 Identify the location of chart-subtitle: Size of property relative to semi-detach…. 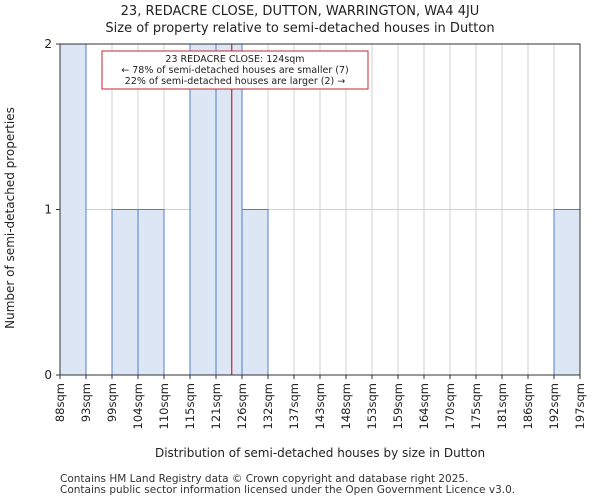
(300, 28).